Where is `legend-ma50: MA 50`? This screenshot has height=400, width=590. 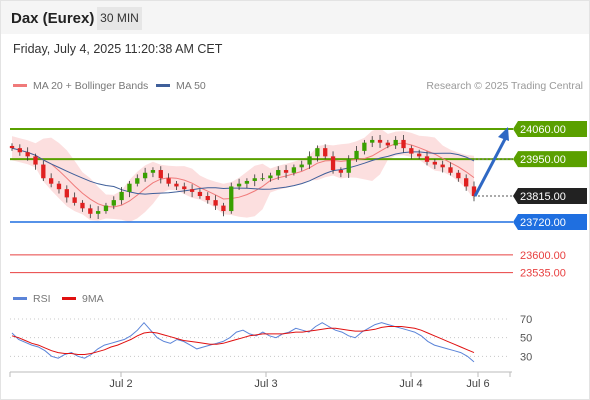
legend-ma50: MA 50 is located at coordinates (181, 86).